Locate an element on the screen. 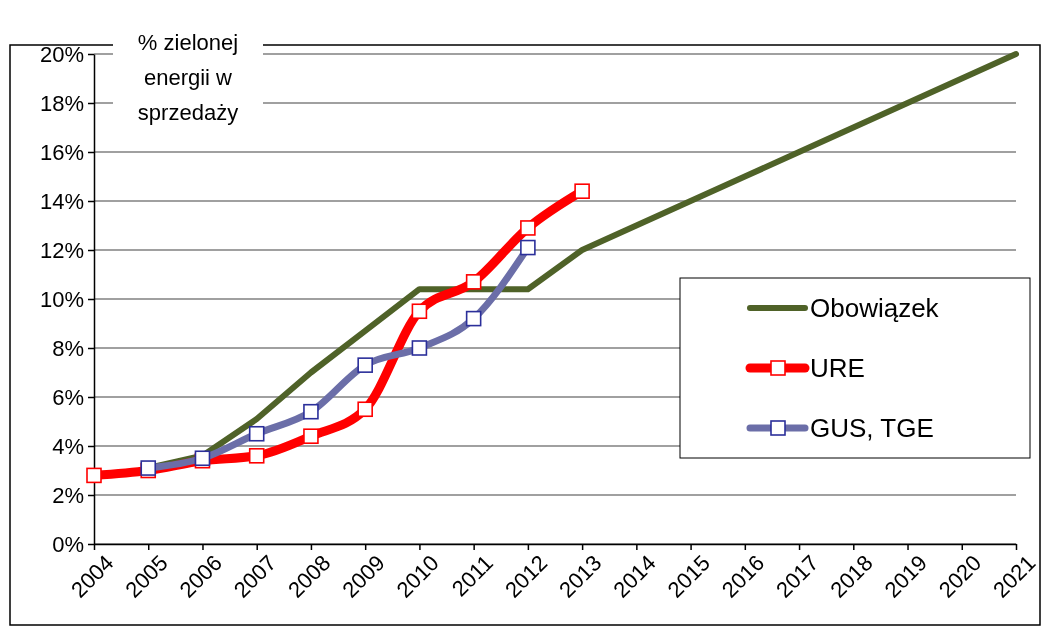 This screenshot has height=626, width=1046. y-tick-label: 8% is located at coordinates (68, 348).